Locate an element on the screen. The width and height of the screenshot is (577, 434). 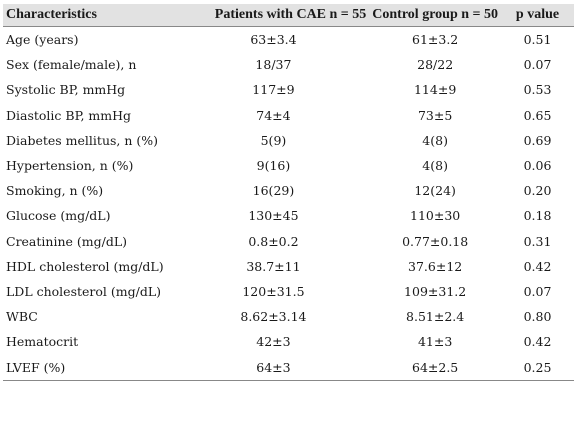
table-cell: 38.7±11 is located at coordinates (273, 266).